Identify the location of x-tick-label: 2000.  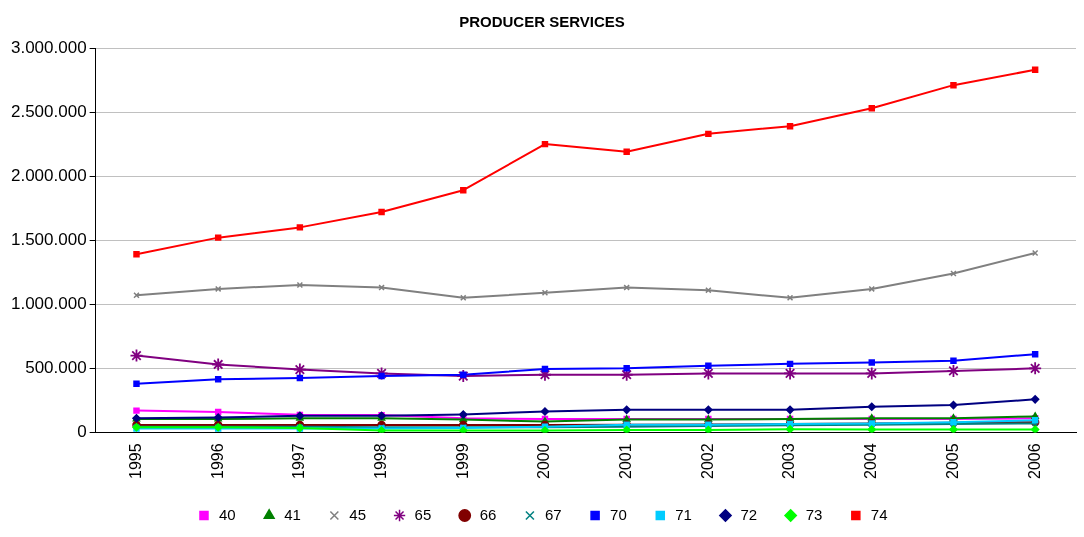
(544, 461).